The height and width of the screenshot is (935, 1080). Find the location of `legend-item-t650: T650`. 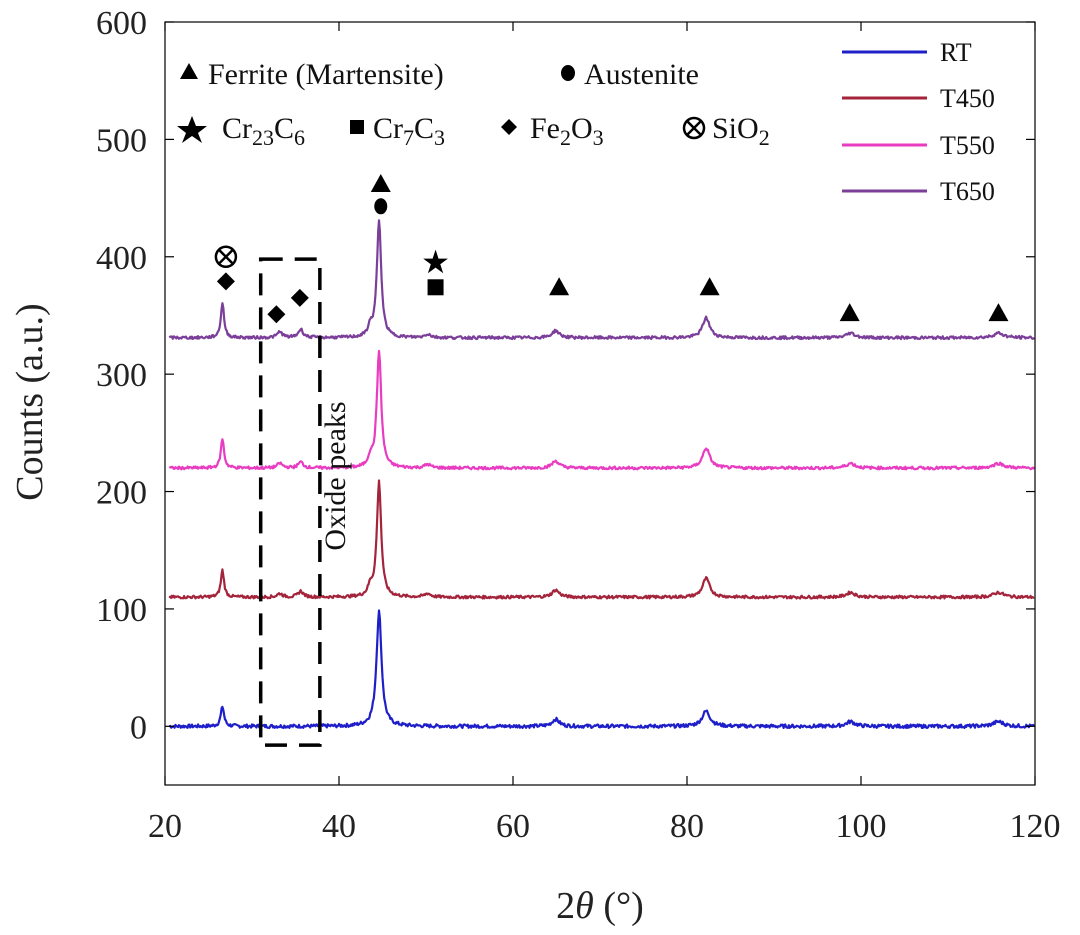

legend-item-t650: T650 is located at coordinates (918, 191).